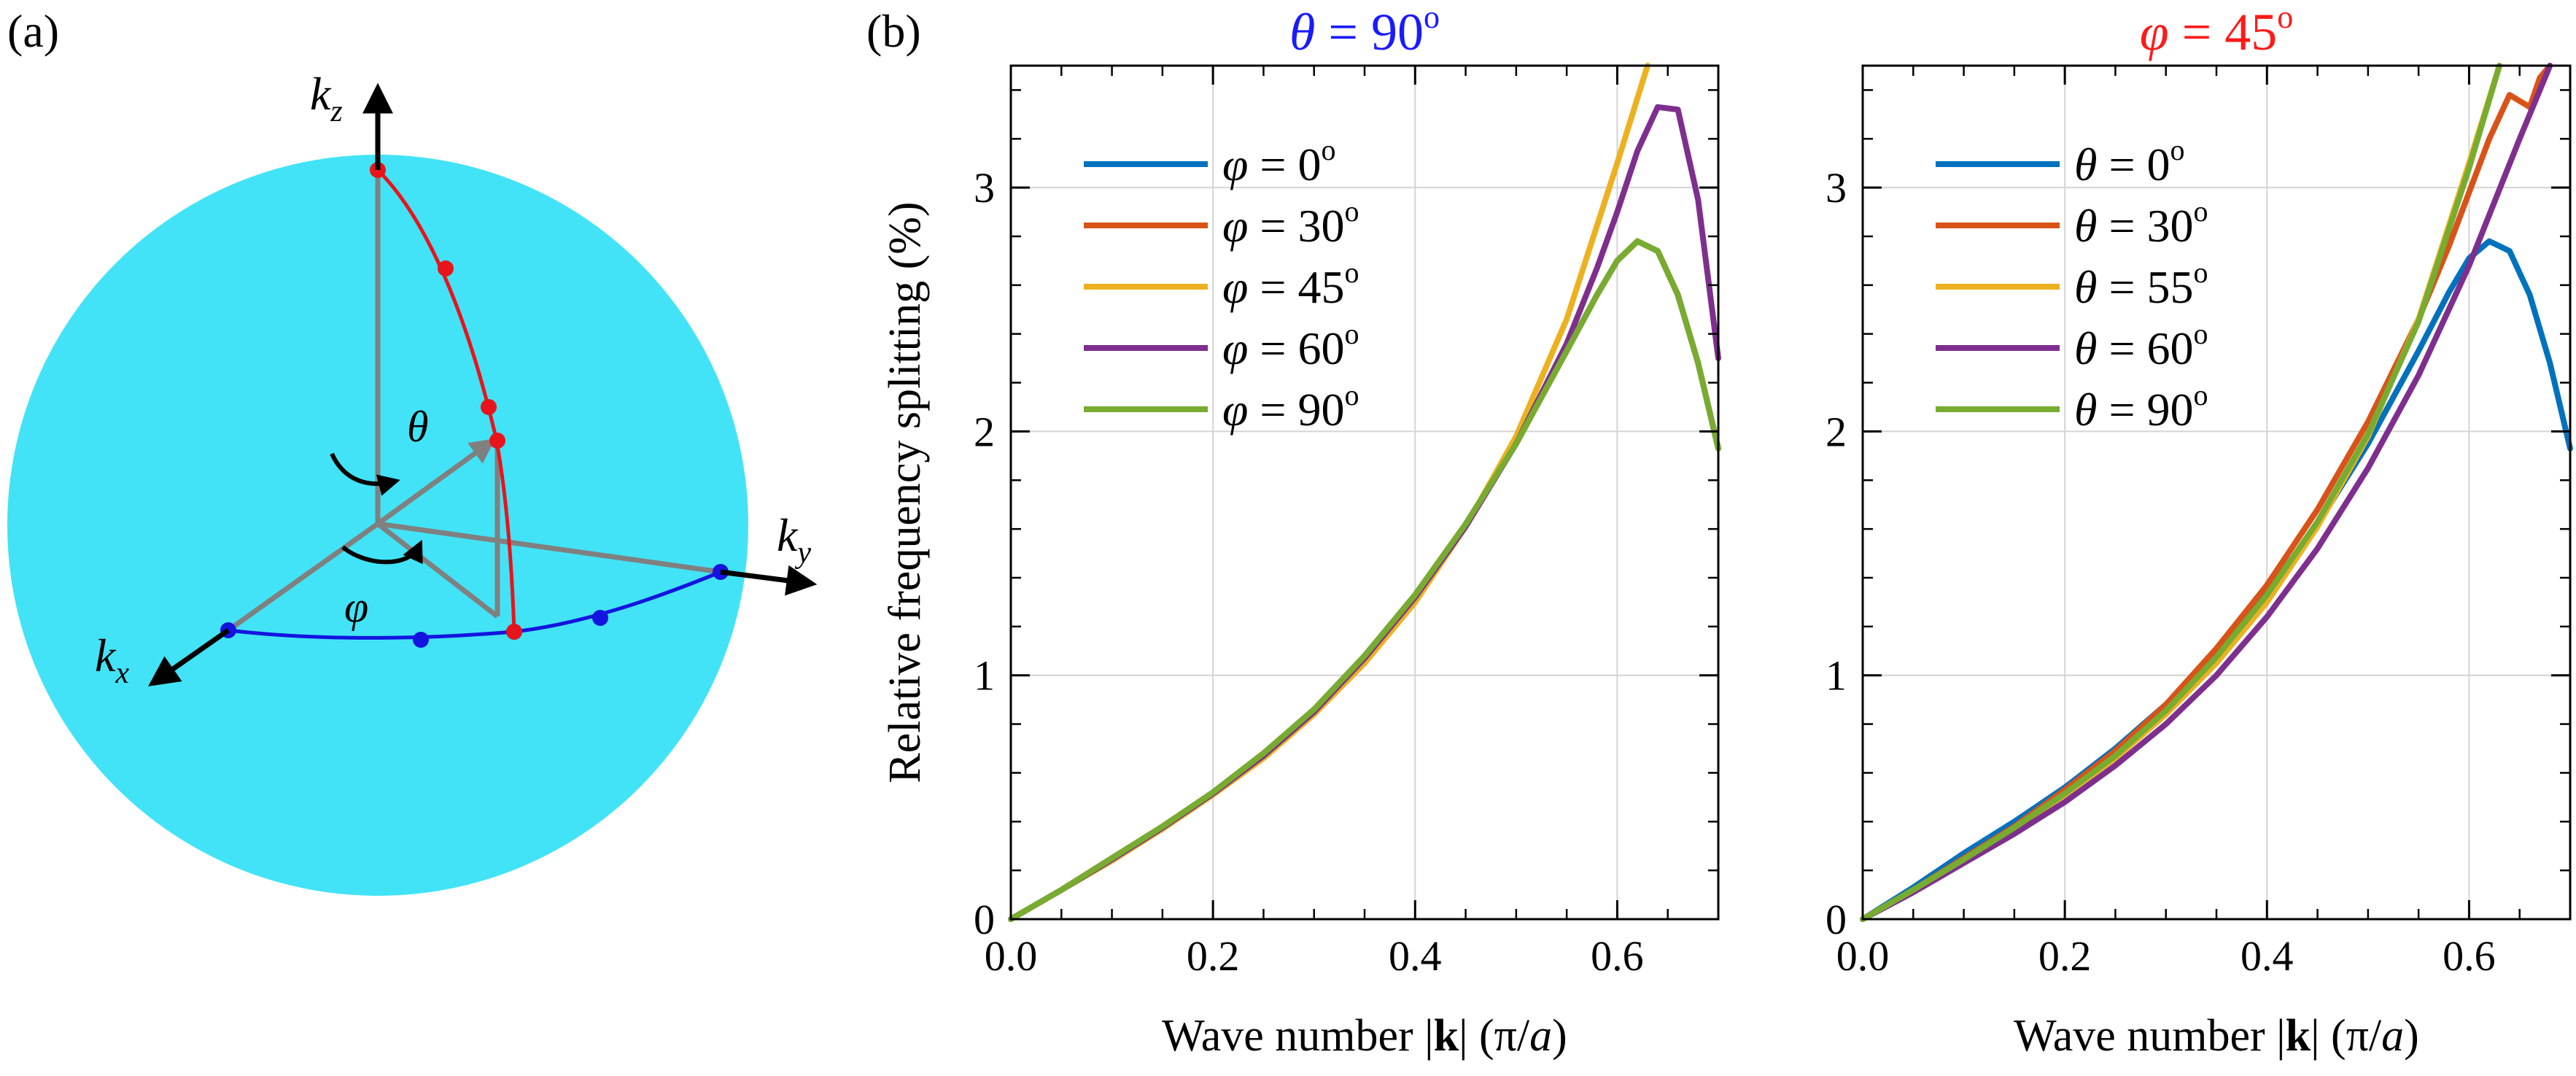 This screenshot has width=2576, height=1076. I want to click on kz-label: kz, so click(327, 98).